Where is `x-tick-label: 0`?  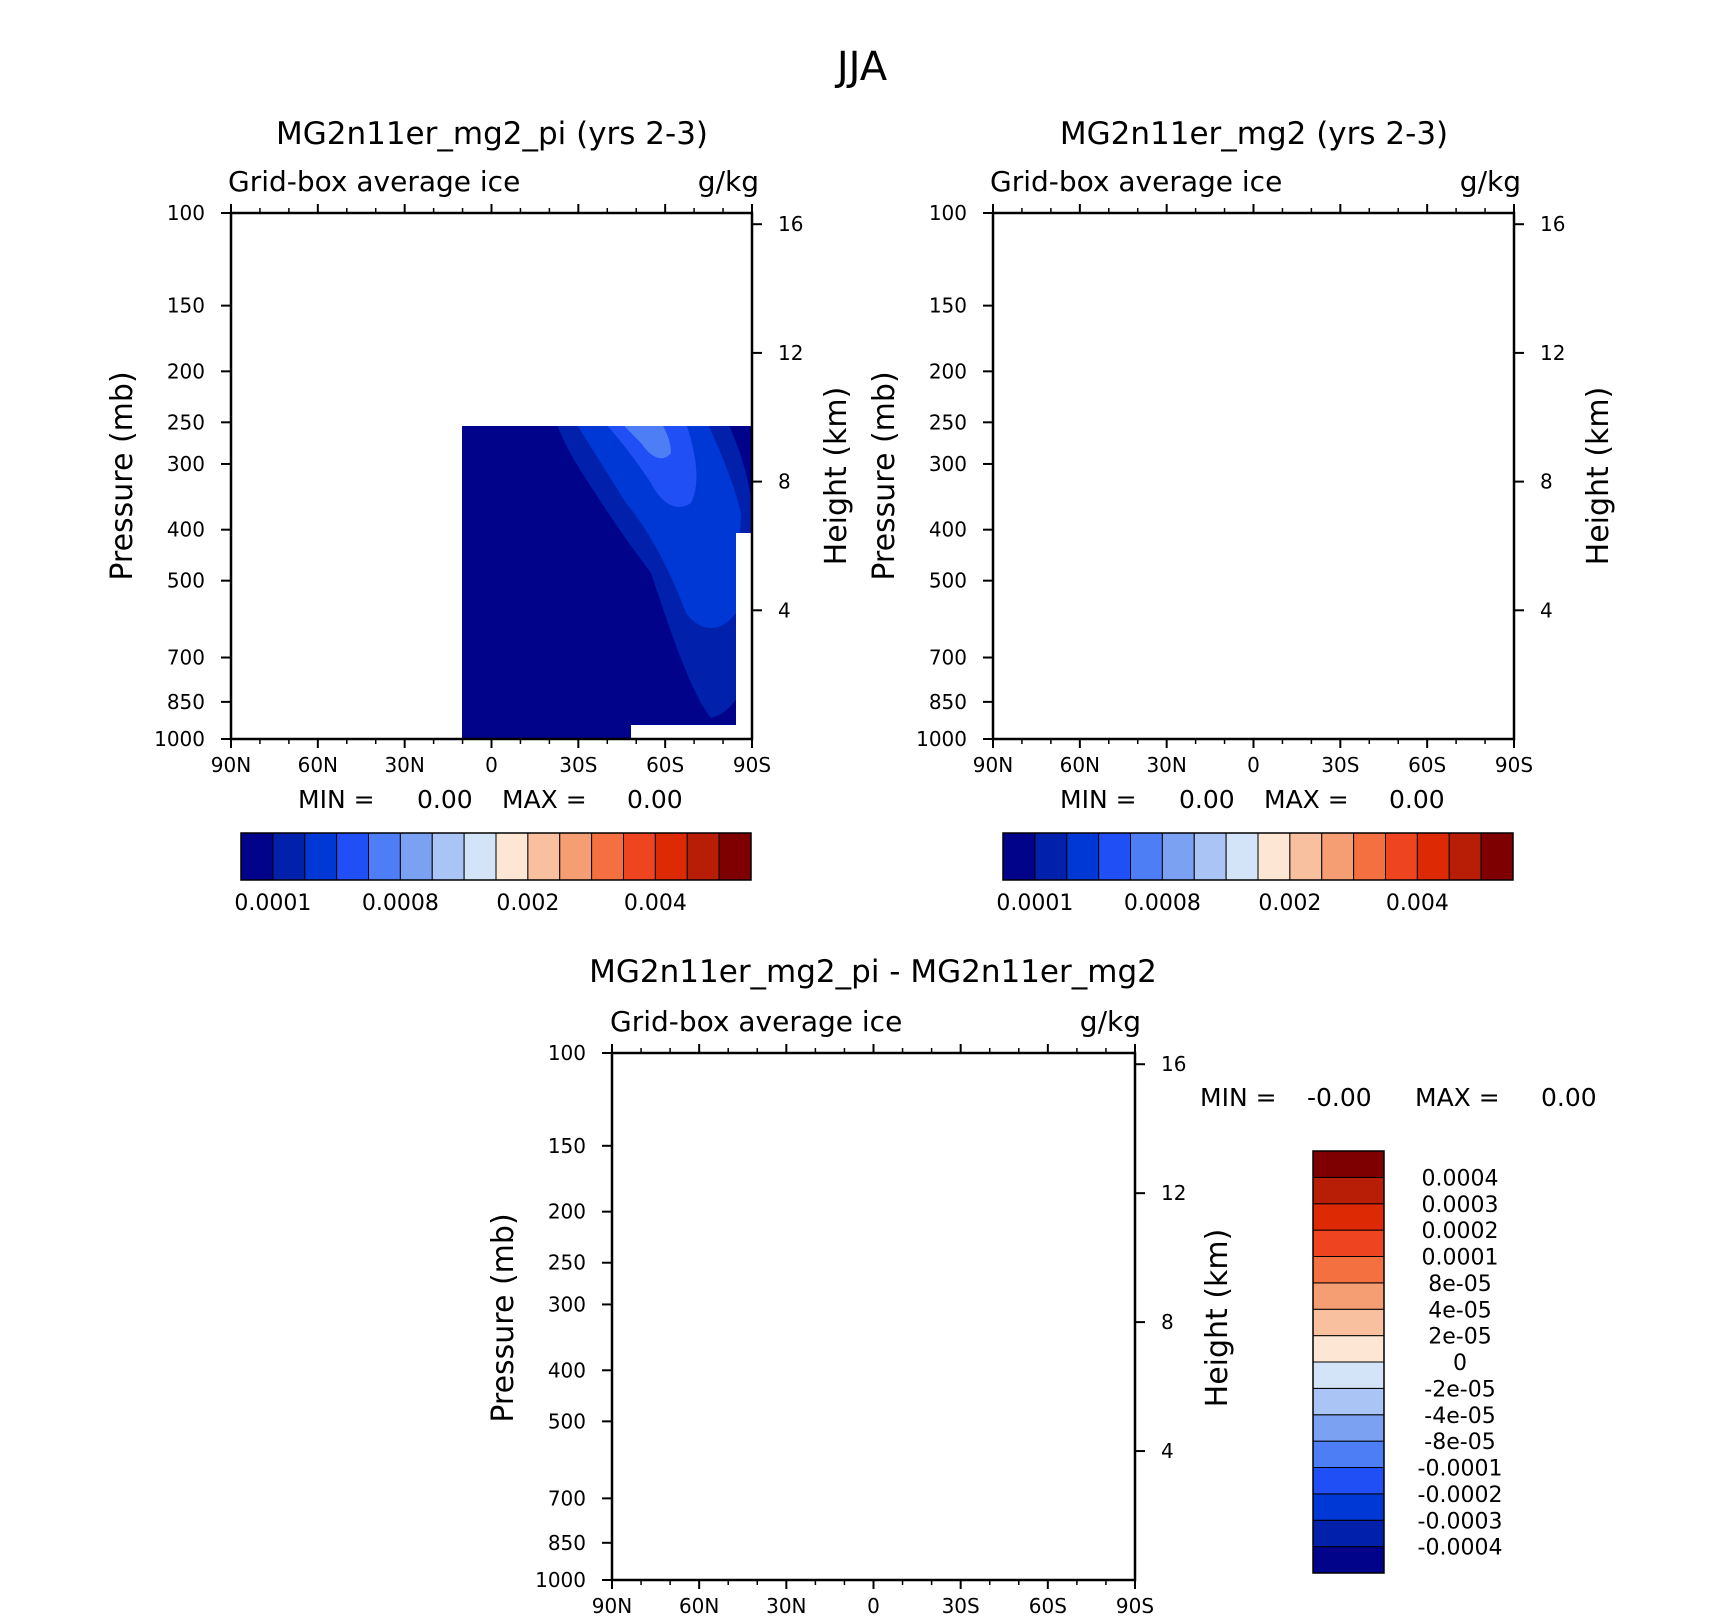
x-tick-label: 0 is located at coordinates (491, 765).